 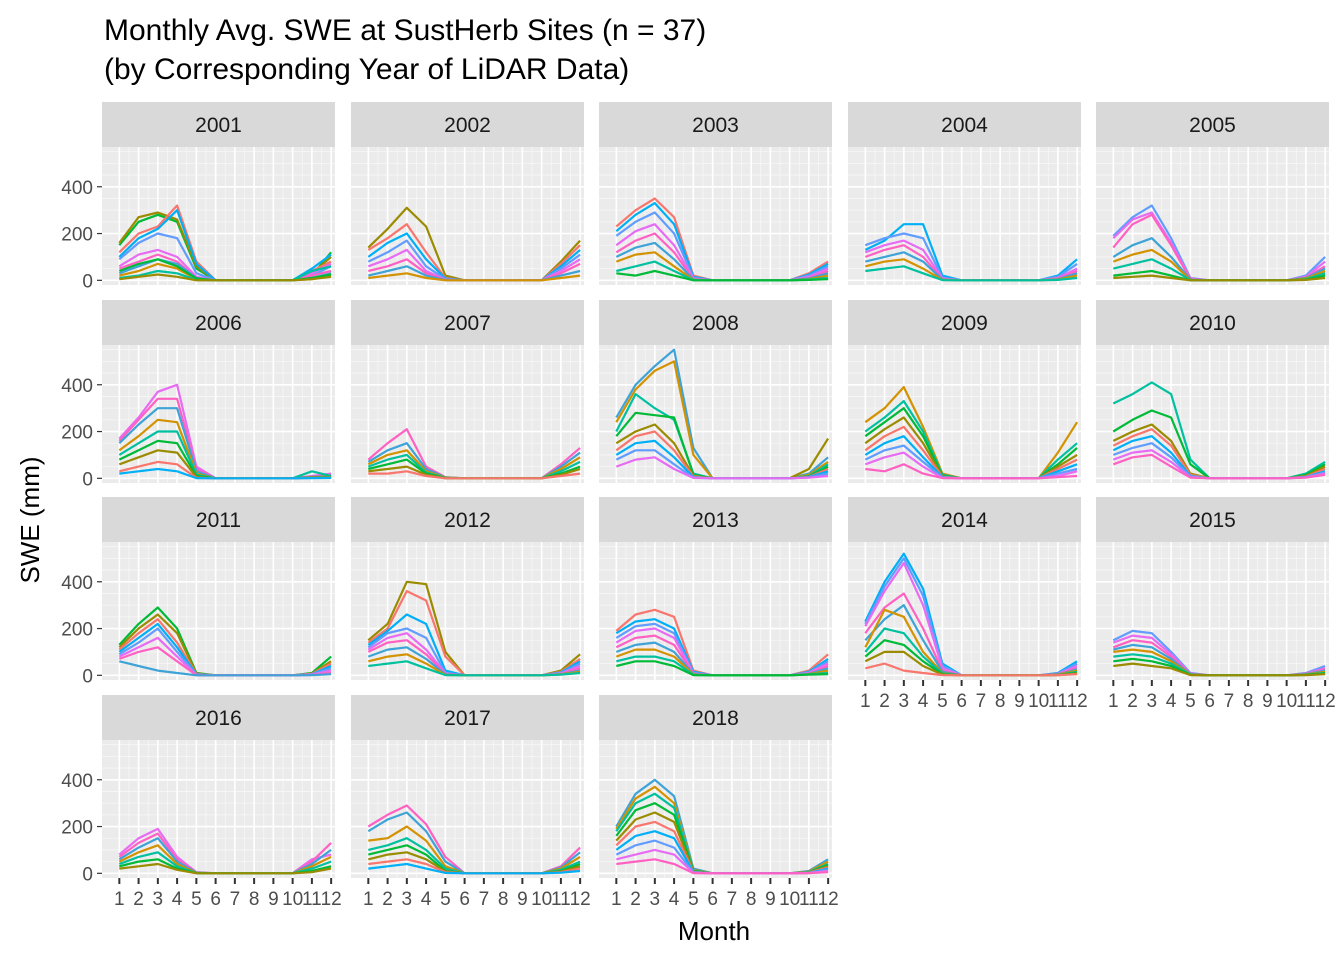 What do you see at coordinates (366, 69) in the screenshot?
I see `chart-subtitle: (by Corresponding Year of LiDAR Data)` at bounding box center [366, 69].